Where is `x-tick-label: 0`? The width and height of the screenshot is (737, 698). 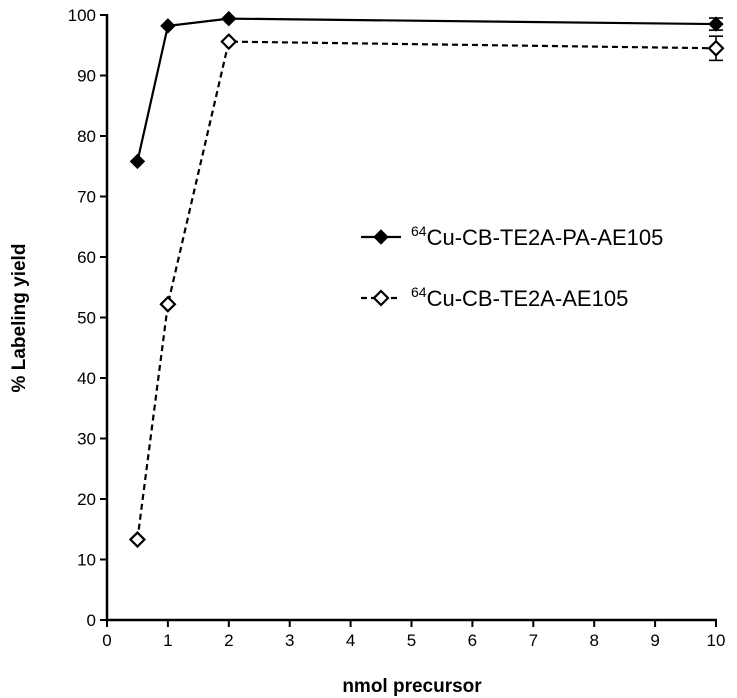
x-tick-label: 0 is located at coordinates (106, 640).